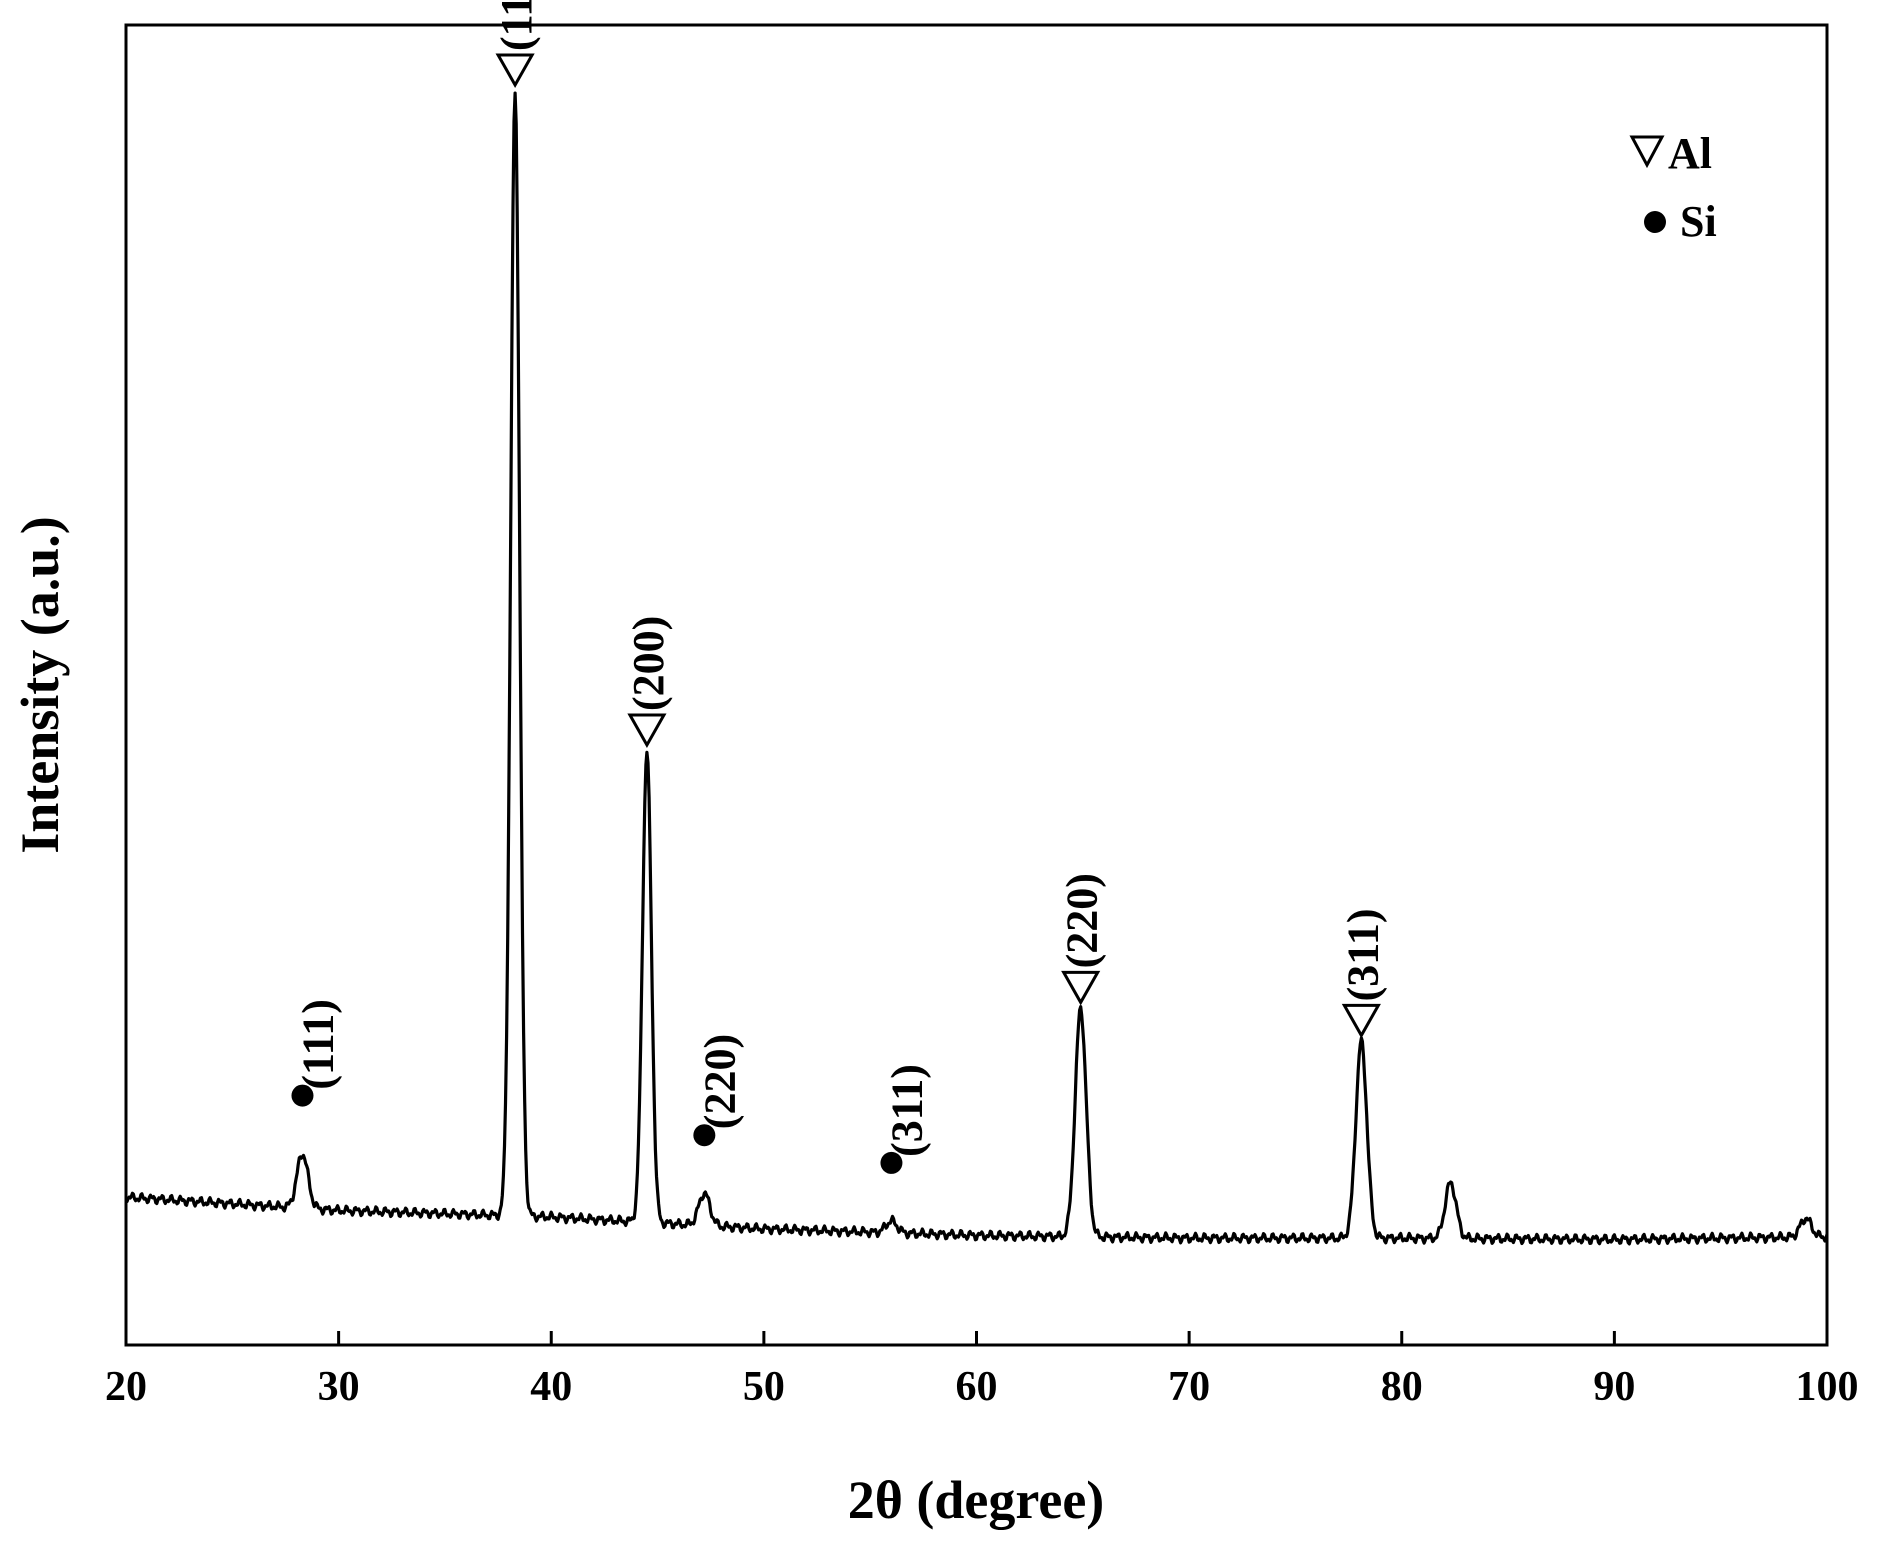  Describe the element at coordinates (977, 1387) in the screenshot. I see `x-tick-label-4: 60` at that location.